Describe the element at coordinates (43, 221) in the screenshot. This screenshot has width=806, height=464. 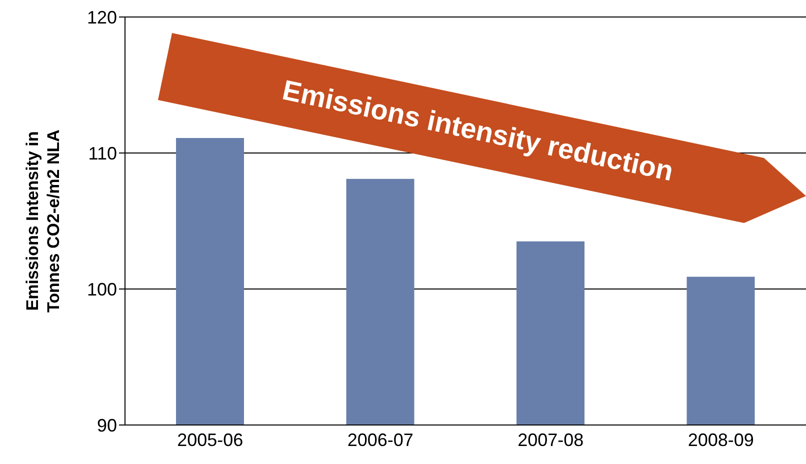
I see `y-axis-title: Emissions Intensity in Tonnes CO2-e/m2 NLA` at that location.